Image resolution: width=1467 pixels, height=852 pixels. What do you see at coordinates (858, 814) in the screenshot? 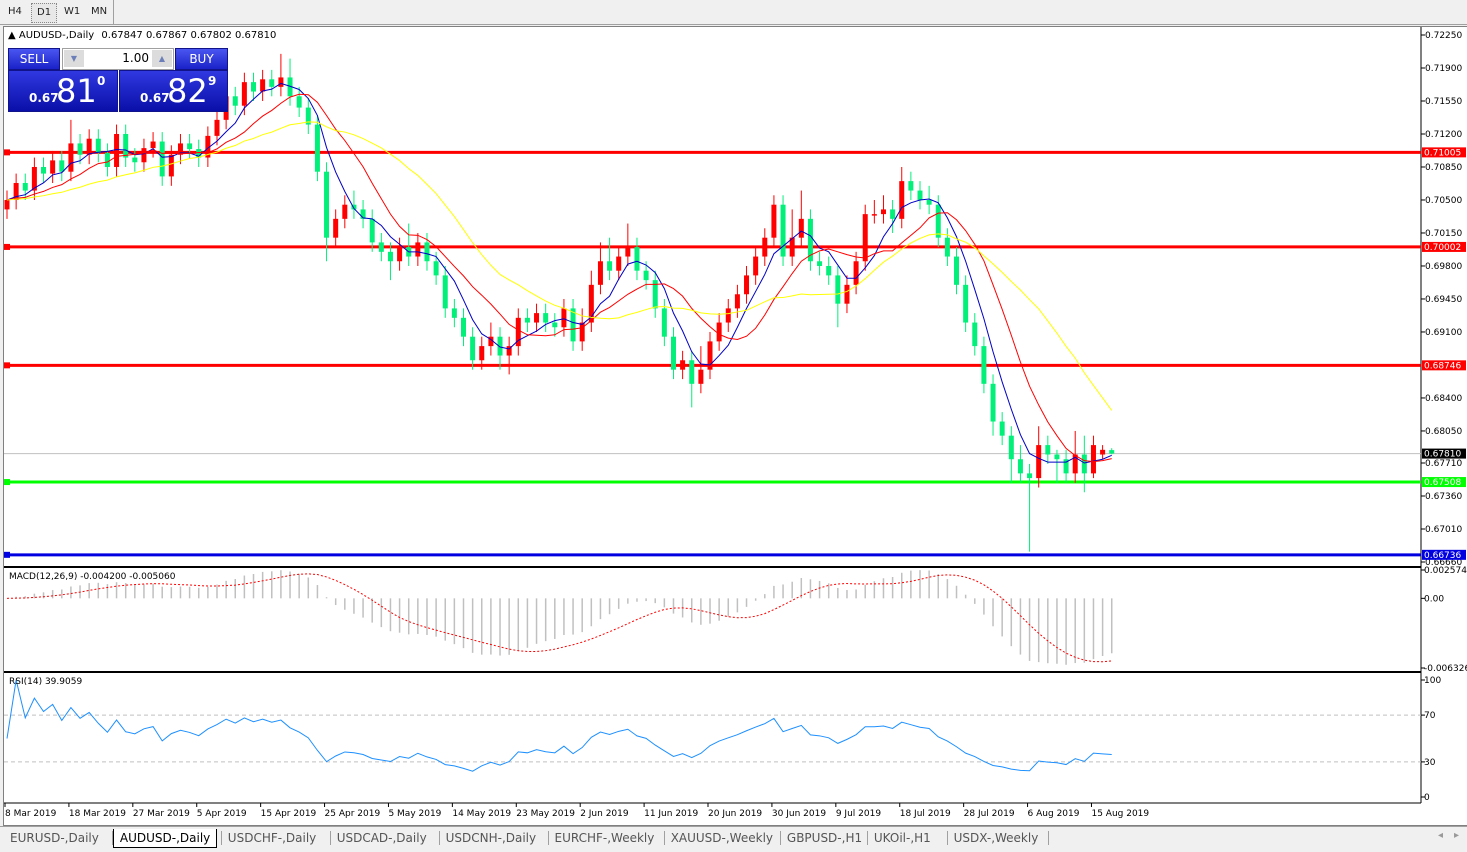
I see `time-tick-label: 9 Jul 2019` at bounding box center [858, 814].